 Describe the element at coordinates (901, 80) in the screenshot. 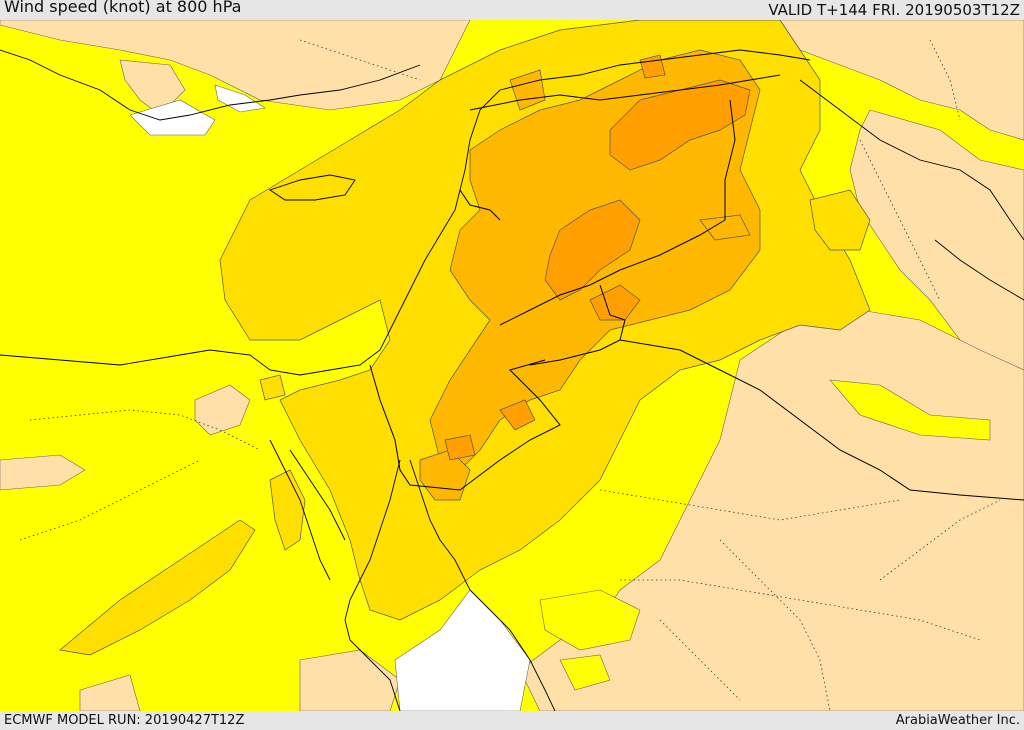

I see `zone-ne` at that location.